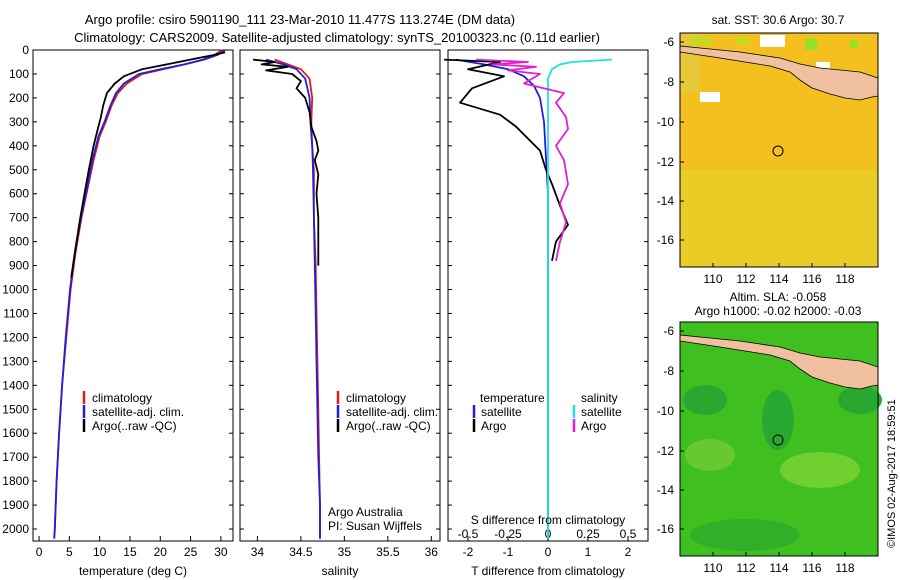  Describe the element at coordinates (601, 412) in the screenshot. I see `legend-s-satellite: satellite` at that location.